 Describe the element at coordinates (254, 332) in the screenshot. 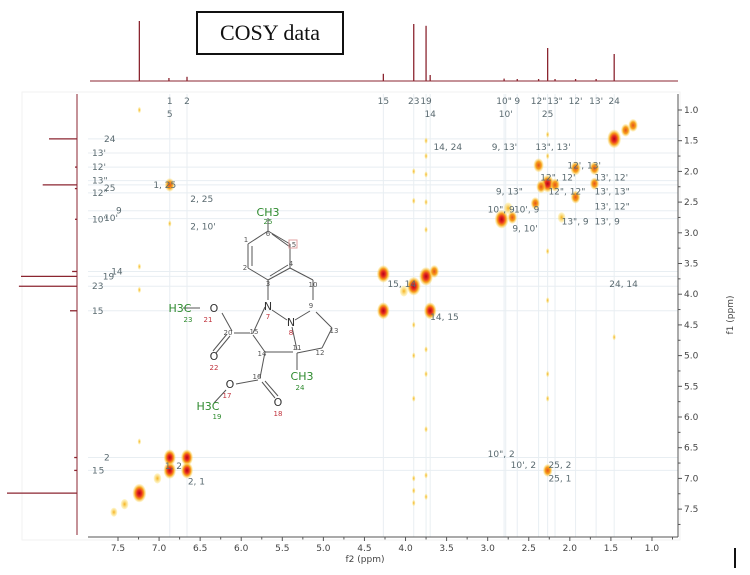

I see `molecule-atom-number: 15` at that location.